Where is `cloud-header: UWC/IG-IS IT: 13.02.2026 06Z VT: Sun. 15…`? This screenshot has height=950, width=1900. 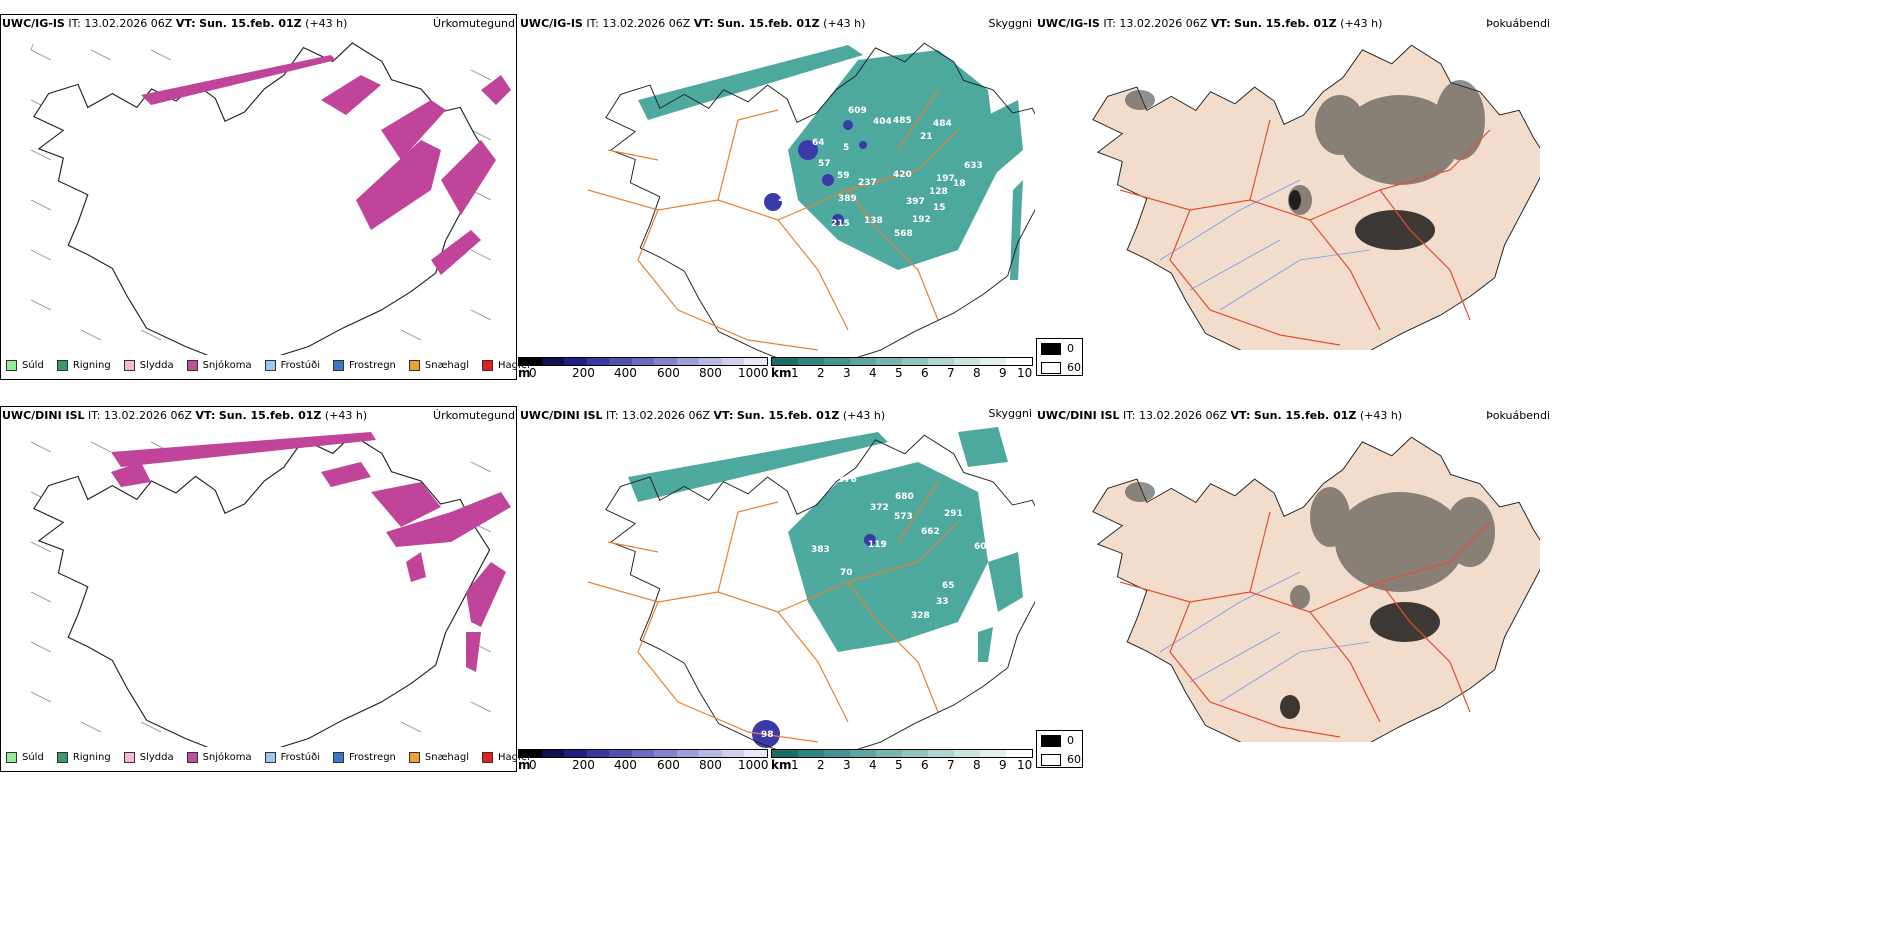 cloud-header: UWC/IG-IS IT: 13.02.2026 06Z VT: Sun. 15… is located at coordinates (693, 23).